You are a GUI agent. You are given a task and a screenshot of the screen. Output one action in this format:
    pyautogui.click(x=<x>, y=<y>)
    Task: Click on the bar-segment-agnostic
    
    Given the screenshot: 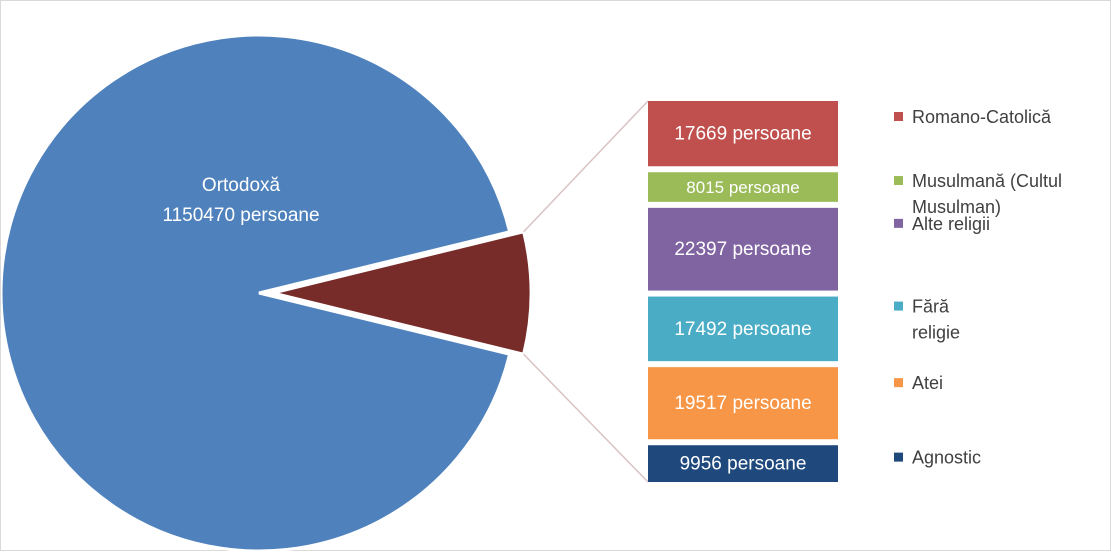 What is the action you would take?
    pyautogui.click(x=743, y=463)
    